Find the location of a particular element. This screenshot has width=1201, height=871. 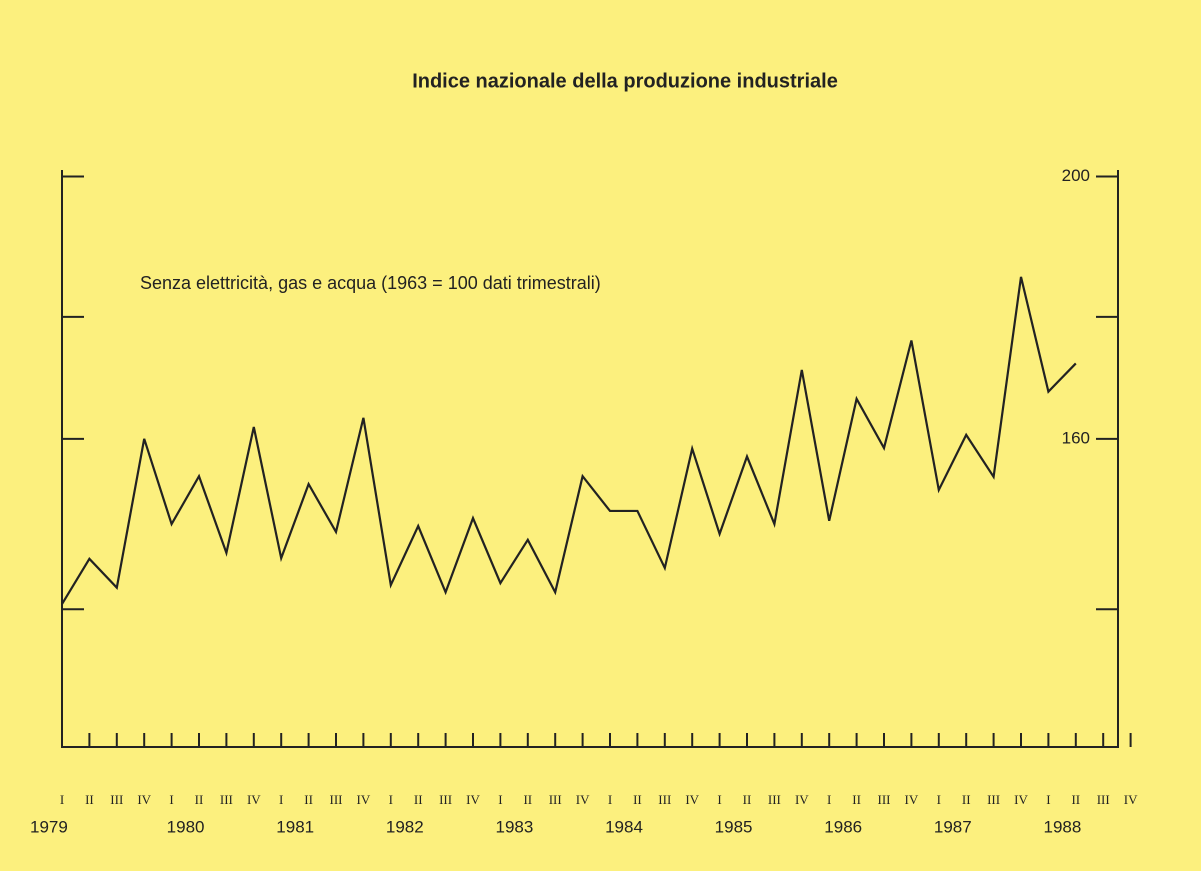

year-label: 1988 is located at coordinates (1062, 826).